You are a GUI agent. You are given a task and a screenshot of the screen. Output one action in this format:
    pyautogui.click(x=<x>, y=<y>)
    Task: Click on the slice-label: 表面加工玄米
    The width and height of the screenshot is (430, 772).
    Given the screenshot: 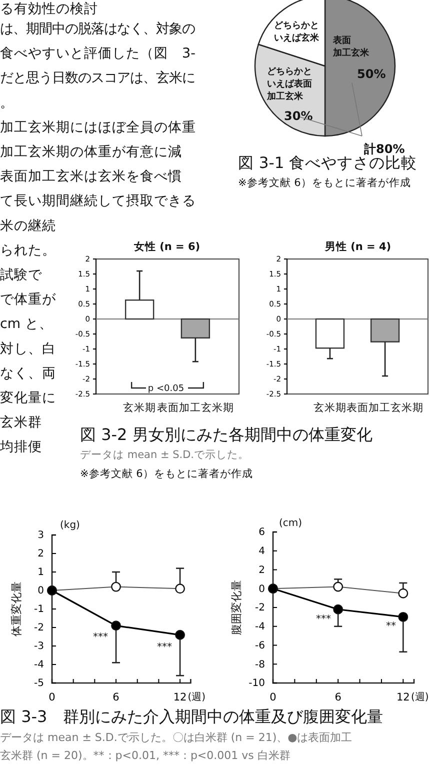 What is the action you would take?
    pyautogui.click(x=351, y=46)
    